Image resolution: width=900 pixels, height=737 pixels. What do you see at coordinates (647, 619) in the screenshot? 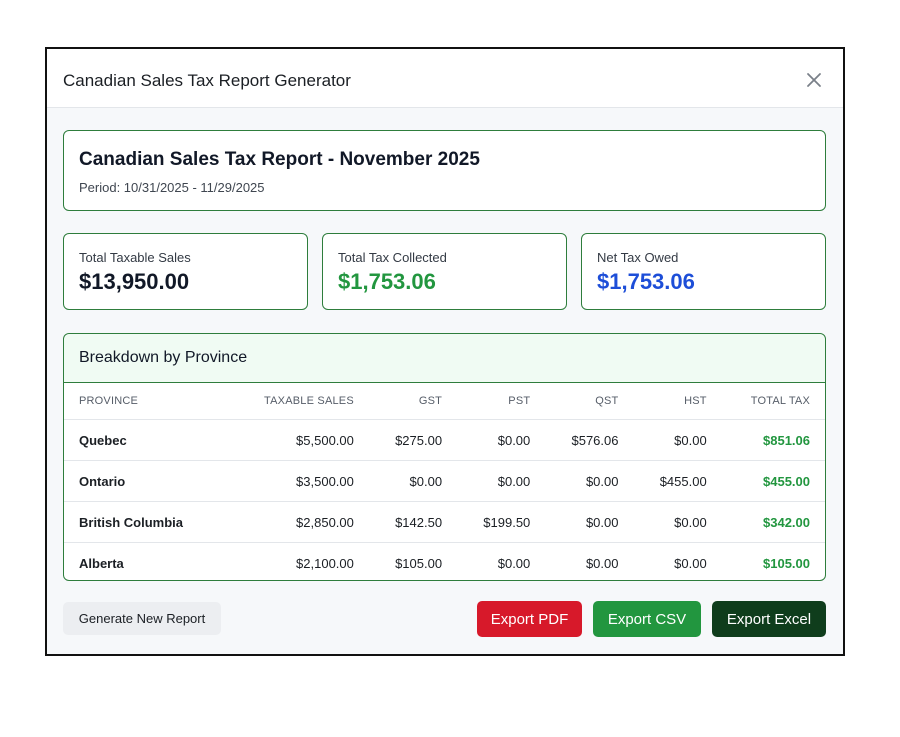
I see `export-csv-button: Export CSV` at bounding box center [647, 619].